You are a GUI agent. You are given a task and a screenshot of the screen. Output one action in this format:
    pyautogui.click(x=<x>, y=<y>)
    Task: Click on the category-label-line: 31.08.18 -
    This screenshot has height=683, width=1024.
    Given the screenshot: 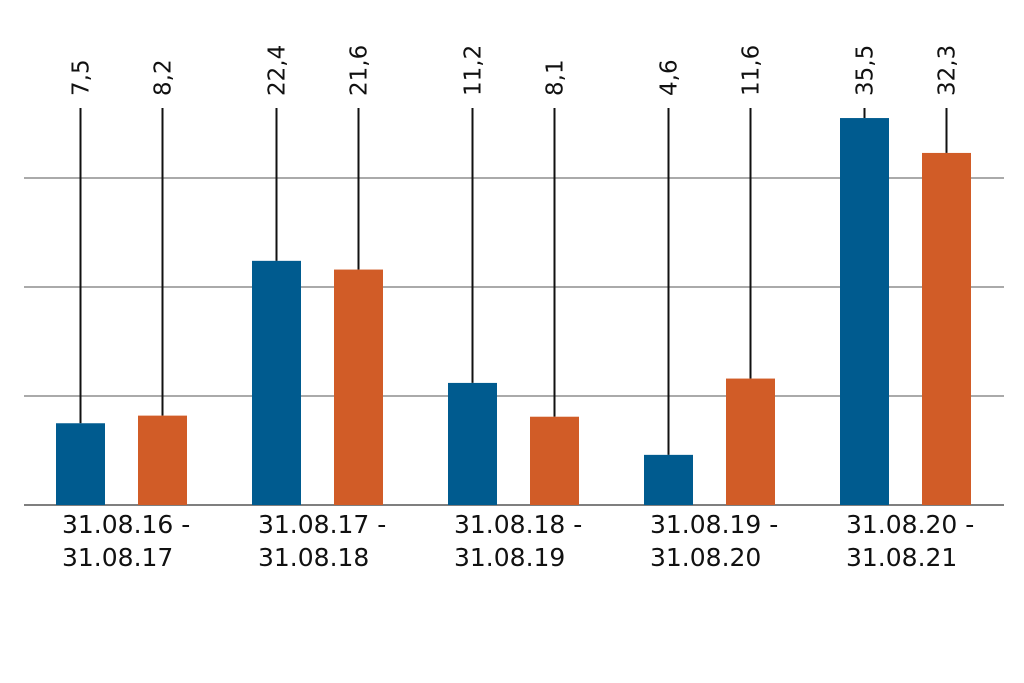 What is the action you would take?
    pyautogui.click(x=518, y=524)
    